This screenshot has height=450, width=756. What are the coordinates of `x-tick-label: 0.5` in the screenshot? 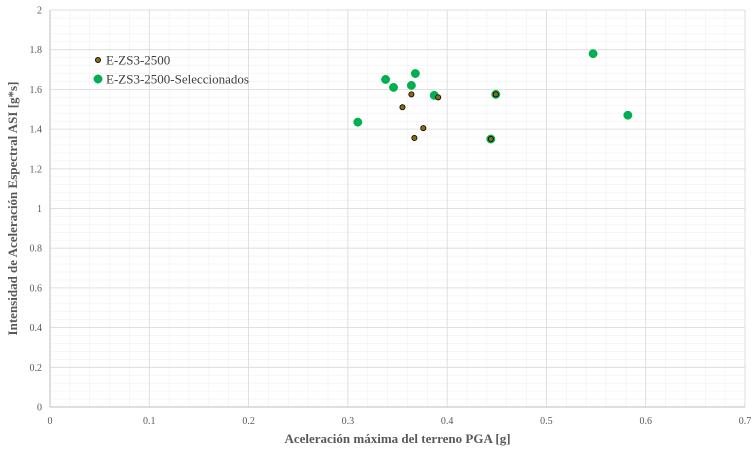 It's located at (546, 421).